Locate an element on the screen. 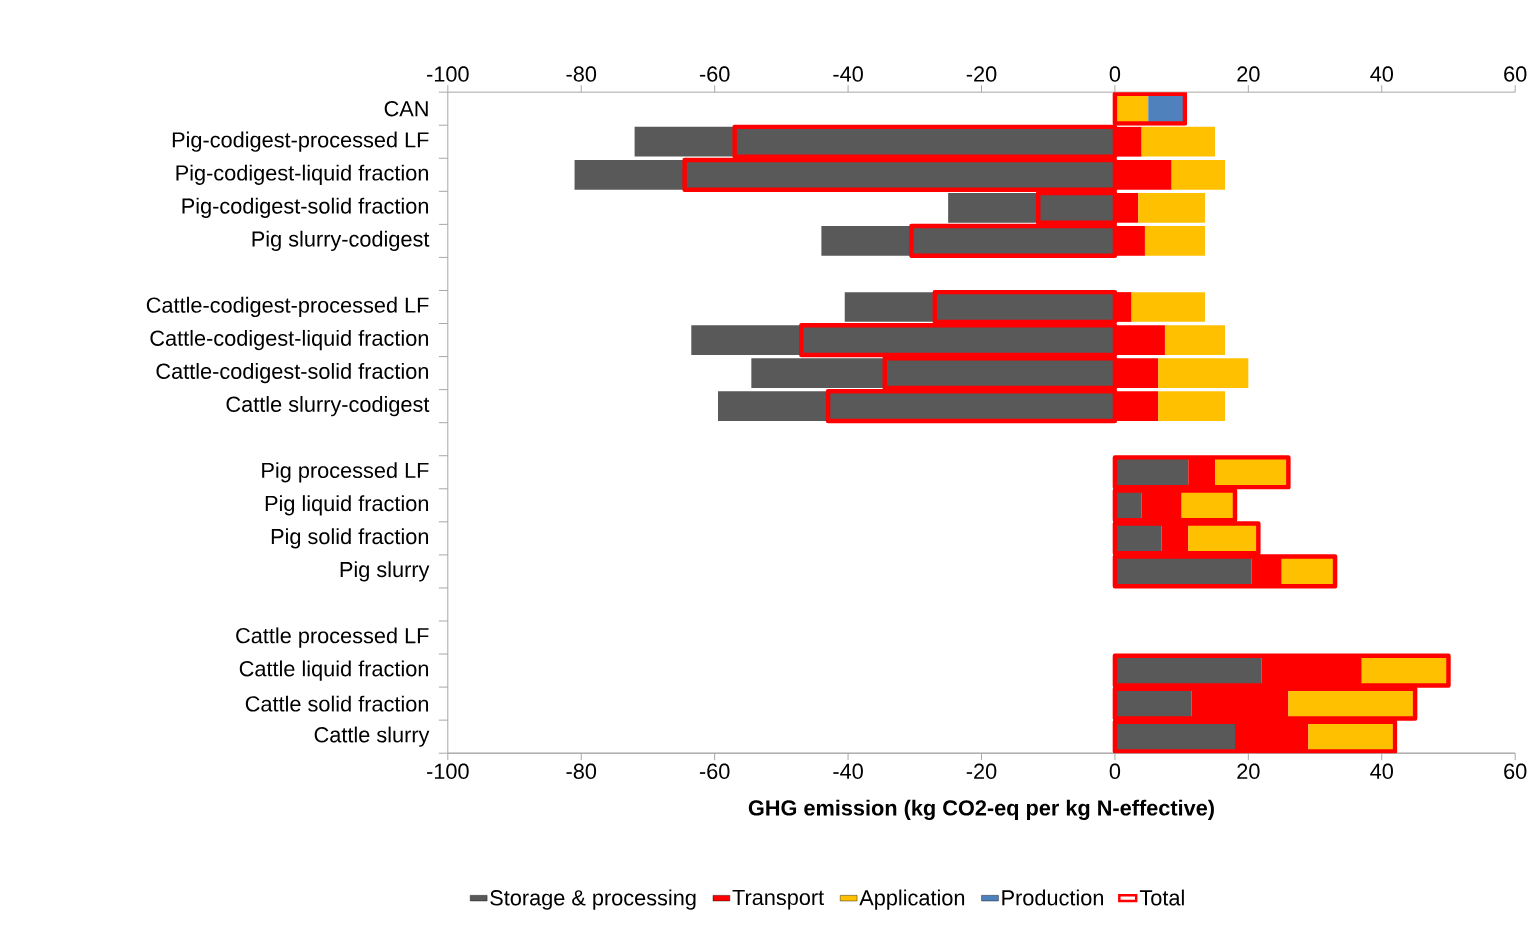 The image size is (1536, 930). x2-tick-label: 40 is located at coordinates (1381, 771).